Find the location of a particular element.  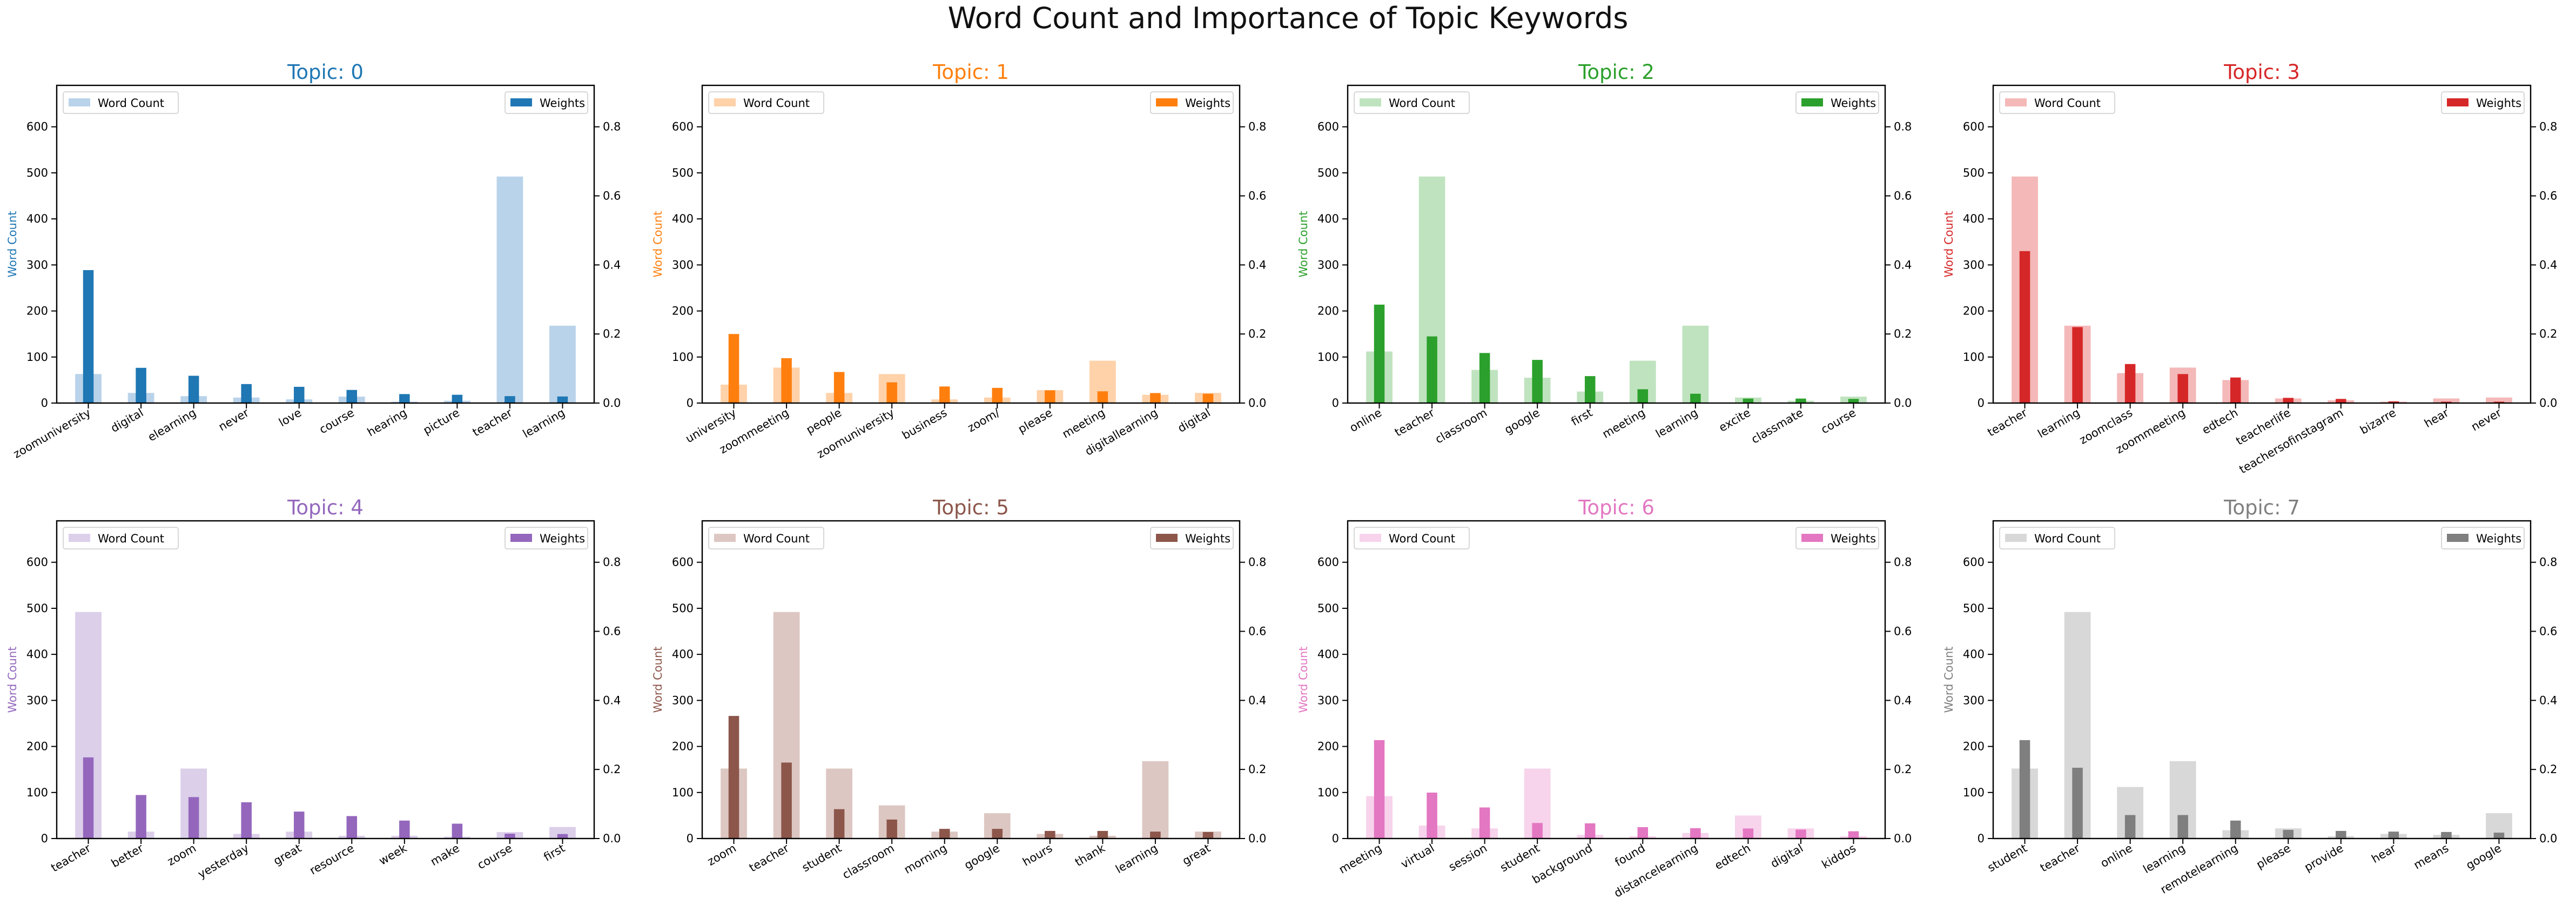

x-tick-label: learning is located at coordinates (2058, 423).